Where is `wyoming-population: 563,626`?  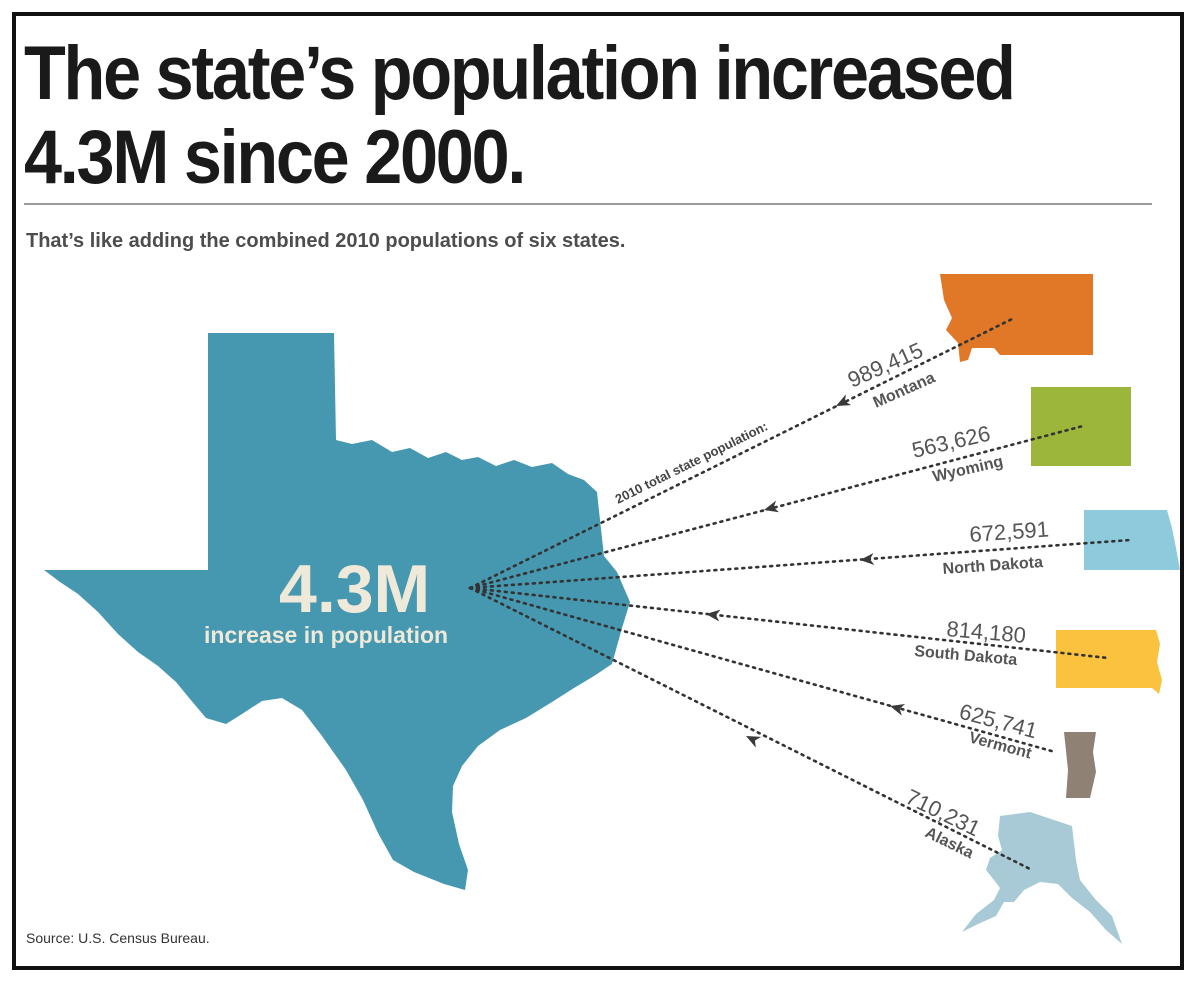
wyoming-population: 563,626 is located at coordinates (951, 442).